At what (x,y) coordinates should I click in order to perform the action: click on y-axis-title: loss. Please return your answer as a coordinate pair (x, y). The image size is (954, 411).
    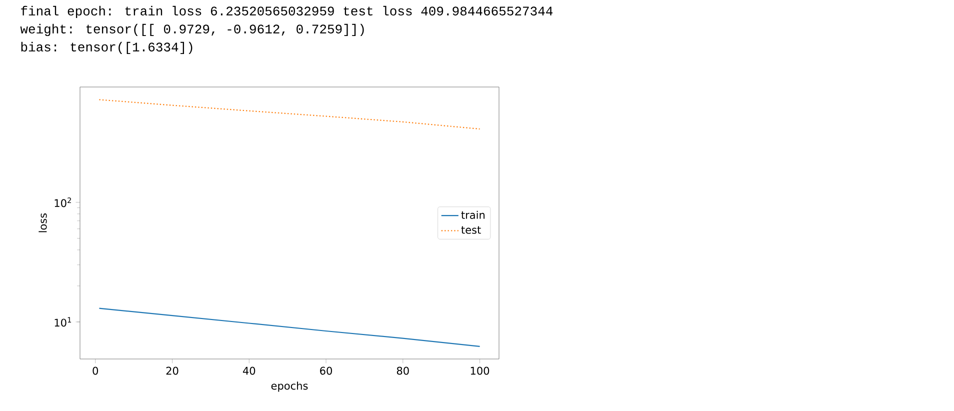
    Looking at the image, I should click on (42, 222).